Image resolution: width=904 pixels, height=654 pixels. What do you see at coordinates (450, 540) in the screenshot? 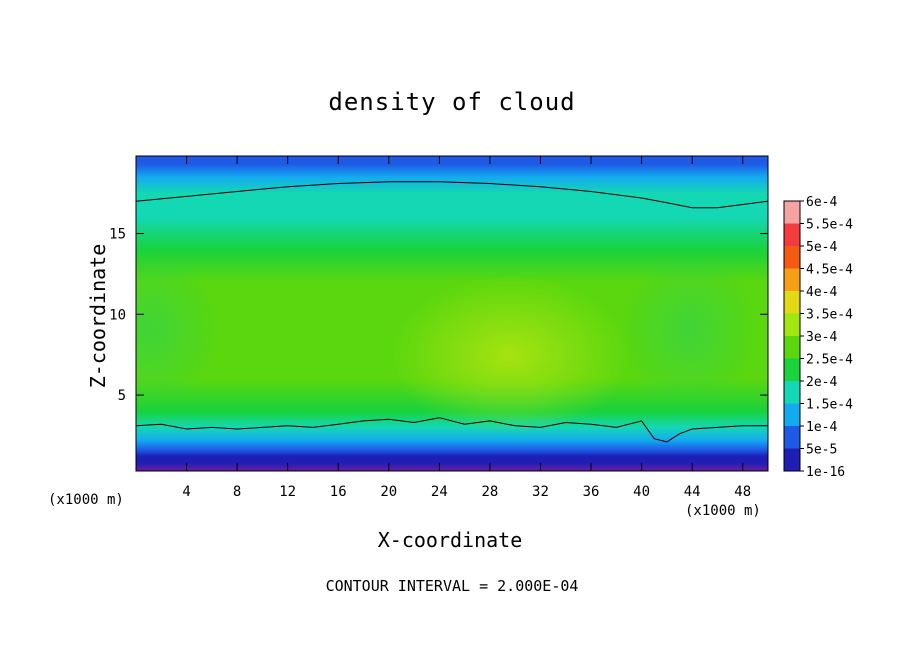
I see `x-axis-label: X-coordinate` at bounding box center [450, 540].